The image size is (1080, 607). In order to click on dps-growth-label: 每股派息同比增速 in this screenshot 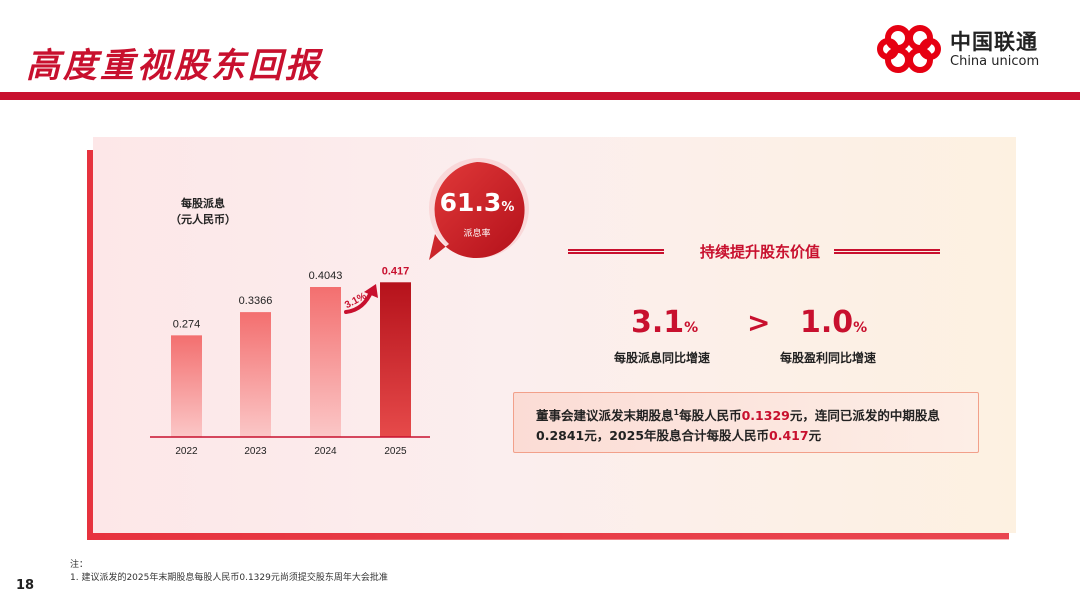, I will do `click(662, 358)`.